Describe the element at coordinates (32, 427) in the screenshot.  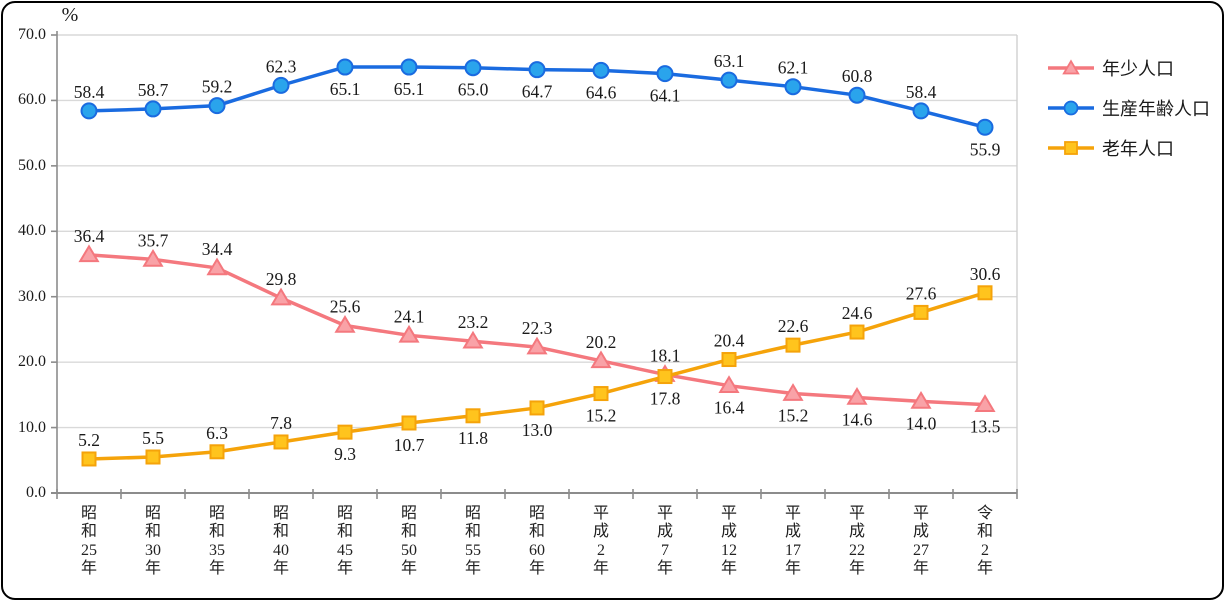
I see `y-axis-tick-label: 10.0` at that location.